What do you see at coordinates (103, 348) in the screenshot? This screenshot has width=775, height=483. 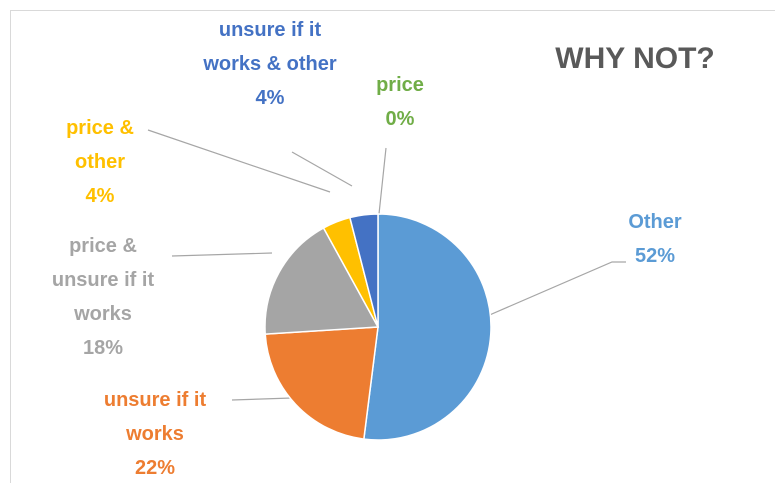 I see `label-value: 18%` at bounding box center [103, 348].